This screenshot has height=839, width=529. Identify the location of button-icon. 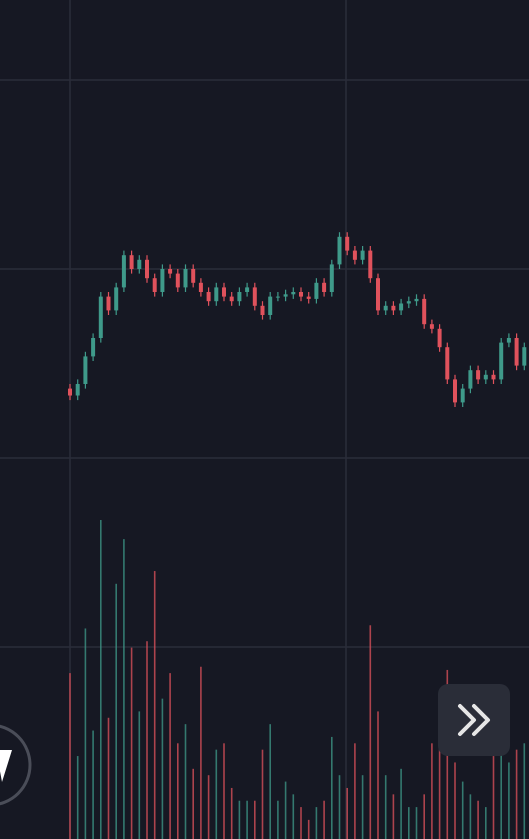
(474, 720).